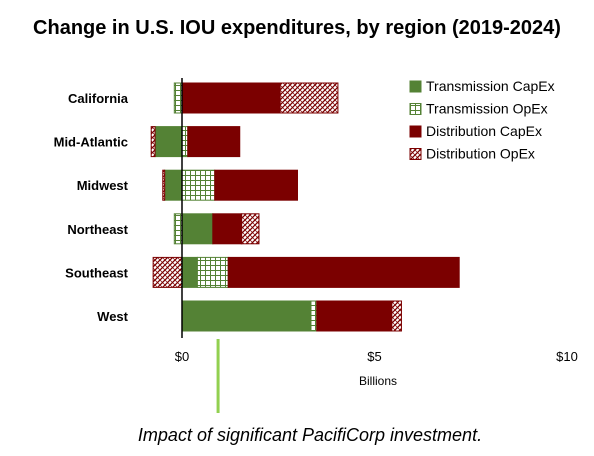 Image resolution: width=594 pixels, height=456 pixels. Describe the element at coordinates (182, 356) in the screenshot. I see `x-tick-label: $0` at that location.